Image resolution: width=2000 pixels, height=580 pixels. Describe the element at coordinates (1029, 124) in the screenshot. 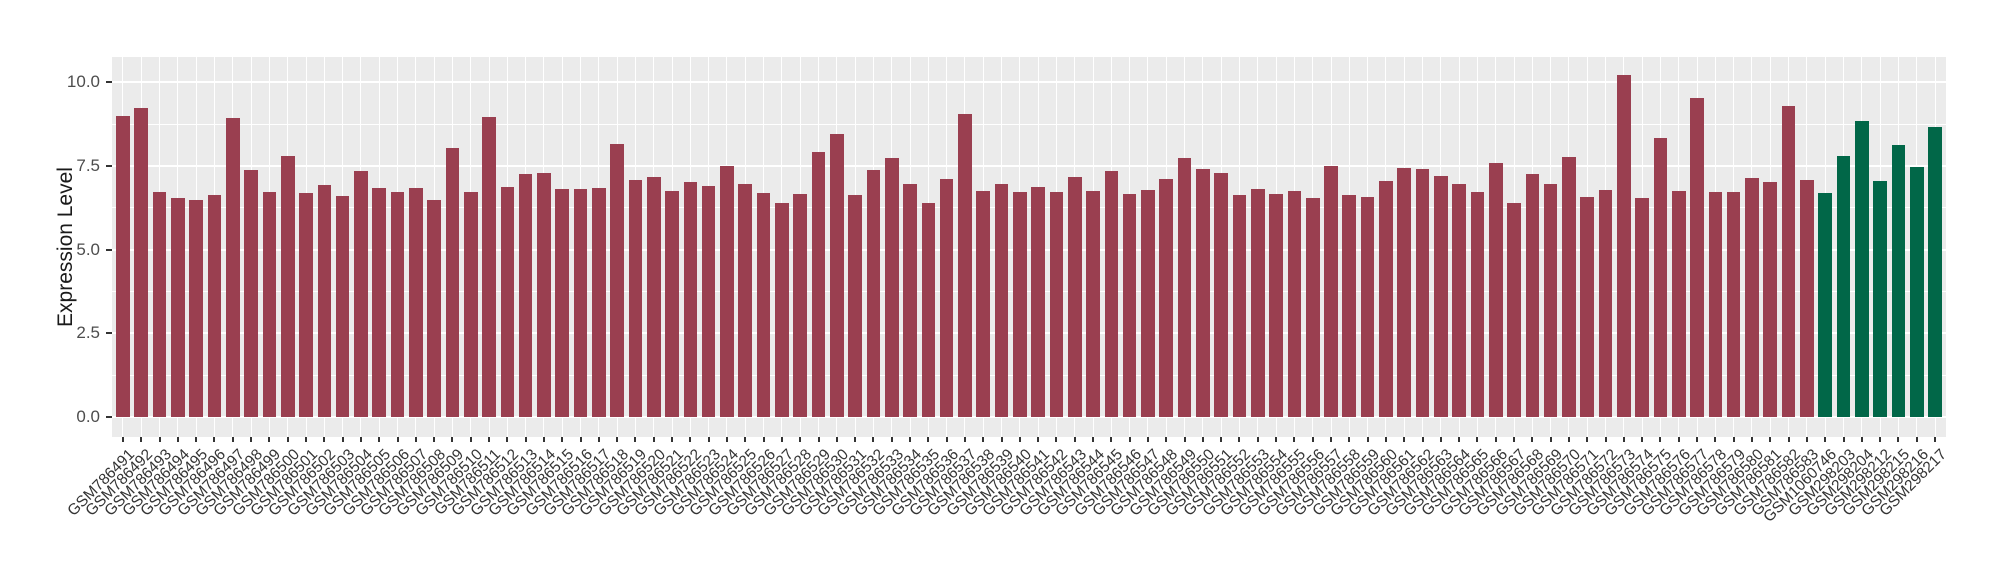

I see `minor-gridline` at that location.